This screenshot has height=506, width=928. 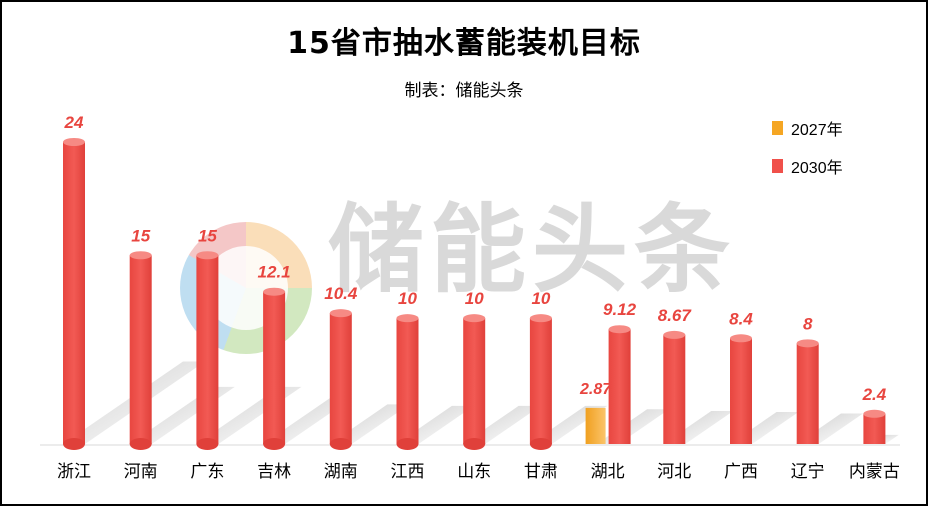 I want to click on legend-swatch-2030, so click(x=777, y=166).